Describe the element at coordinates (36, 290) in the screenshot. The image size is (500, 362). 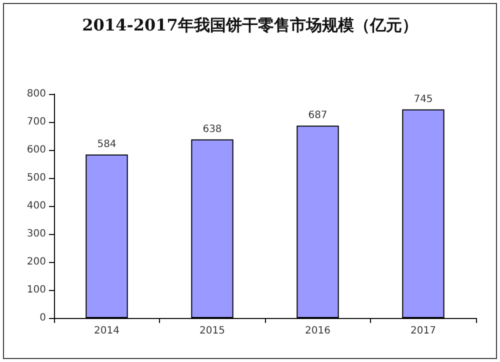
I see `y-tick-label: 100` at that location.